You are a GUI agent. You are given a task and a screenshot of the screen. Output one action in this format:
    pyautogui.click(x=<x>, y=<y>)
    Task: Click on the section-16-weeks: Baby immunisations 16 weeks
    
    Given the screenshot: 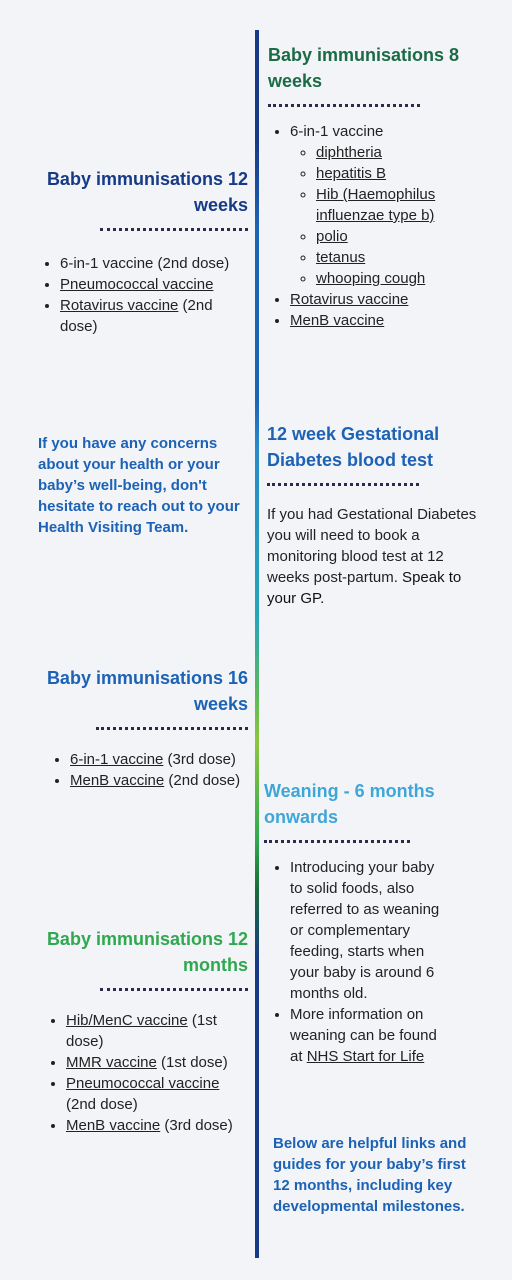 What is the action you would take?
    pyautogui.click(x=134, y=697)
    